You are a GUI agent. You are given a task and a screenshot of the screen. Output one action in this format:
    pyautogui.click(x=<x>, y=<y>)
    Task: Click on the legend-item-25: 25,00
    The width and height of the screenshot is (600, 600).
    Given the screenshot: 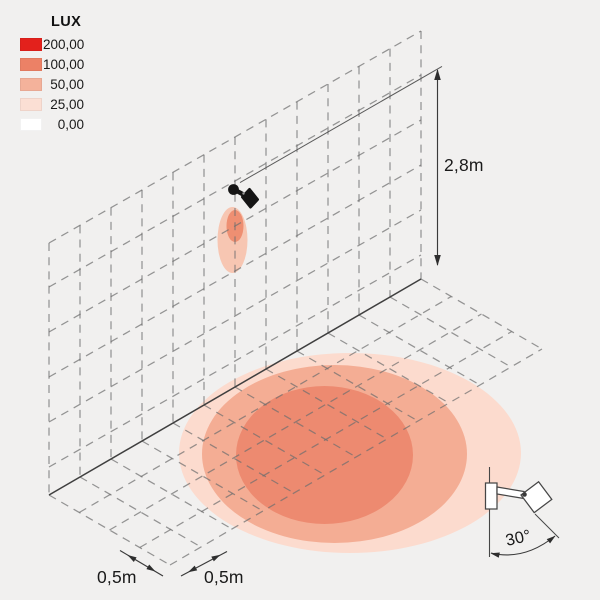 What is the action you would take?
    pyautogui.click(x=52, y=104)
    